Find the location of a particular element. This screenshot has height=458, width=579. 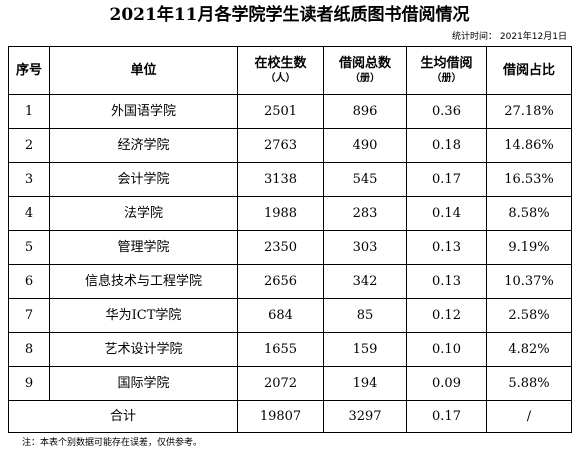

cell-seq: 4 is located at coordinates (29, 213).